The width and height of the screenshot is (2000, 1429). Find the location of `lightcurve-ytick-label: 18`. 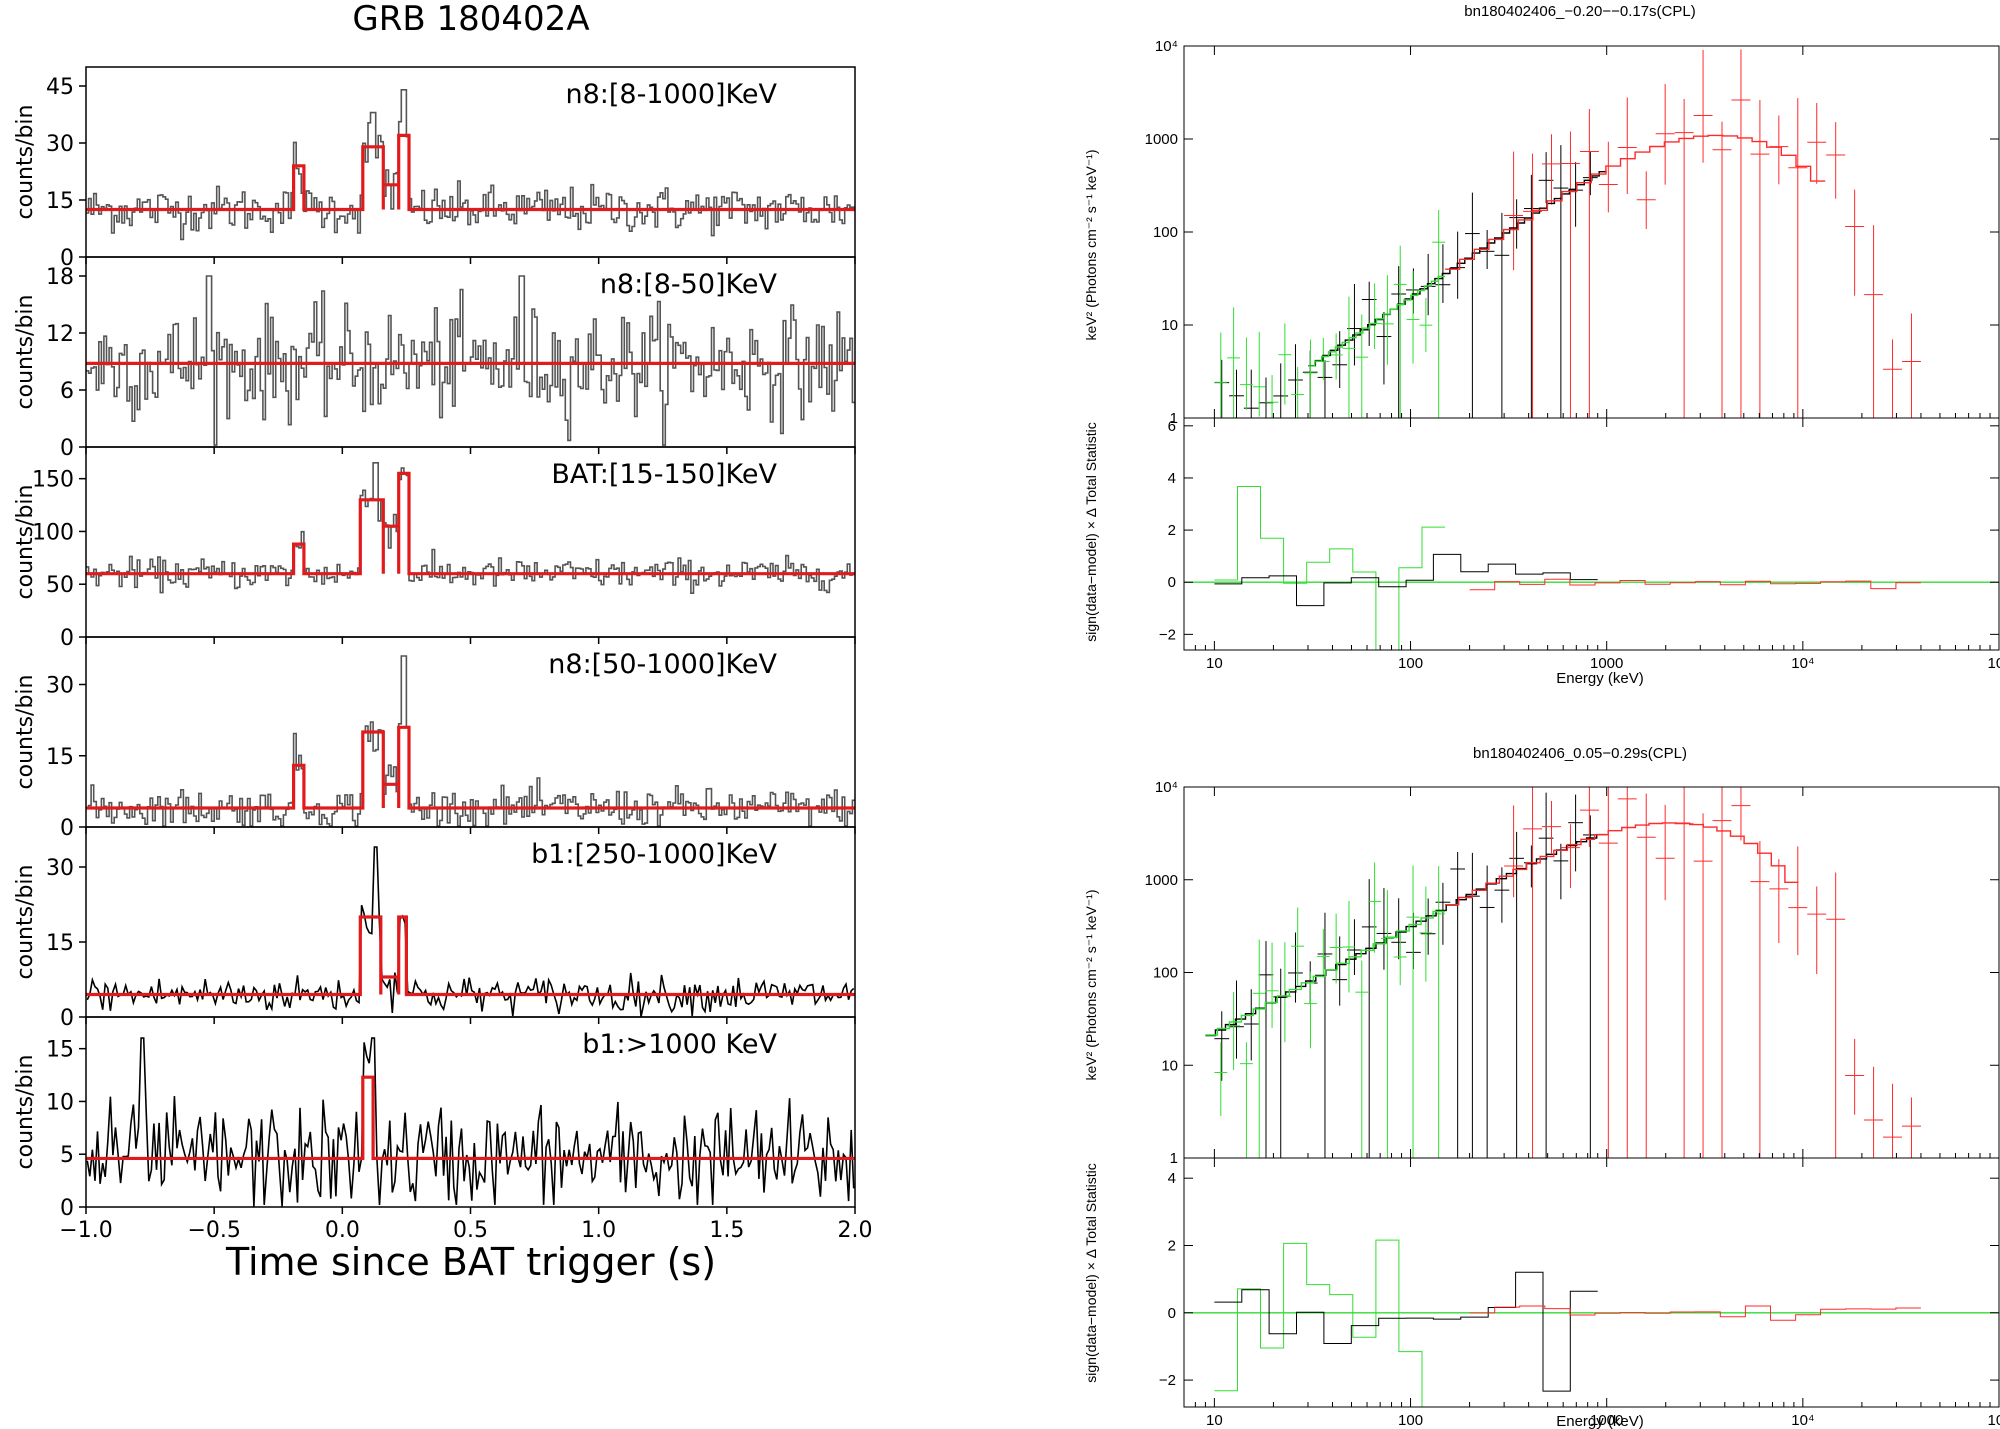

lightcurve-ytick-label: 18 is located at coordinates (60, 277).